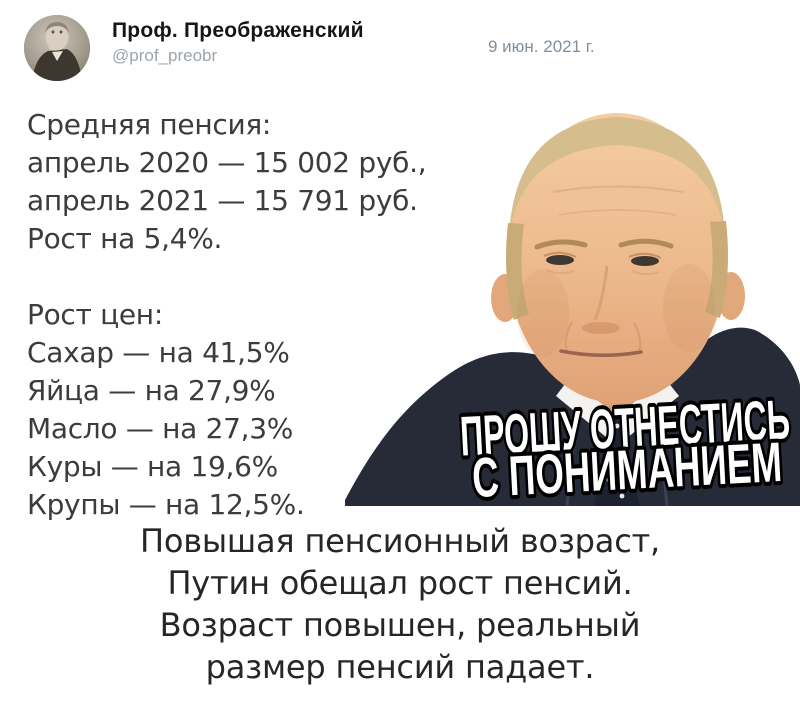  I want to click on meme-caption-line2: С ПОНИМАНИЕМ, so click(627, 468).